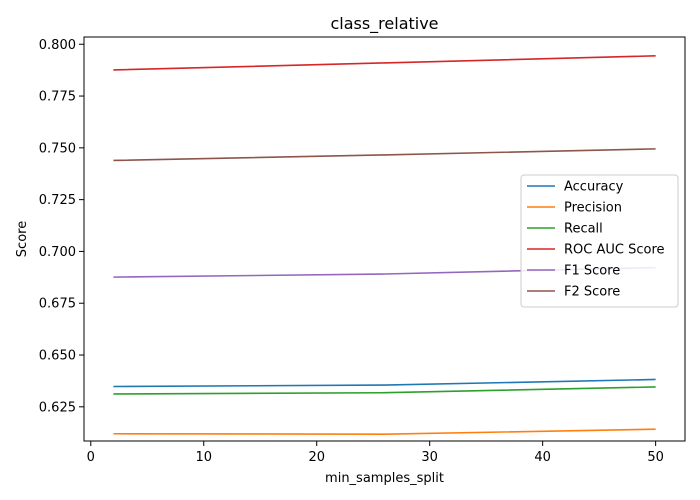 The height and width of the screenshot is (500, 700). I want to click on y-tick-label: 0.650, so click(57, 356).